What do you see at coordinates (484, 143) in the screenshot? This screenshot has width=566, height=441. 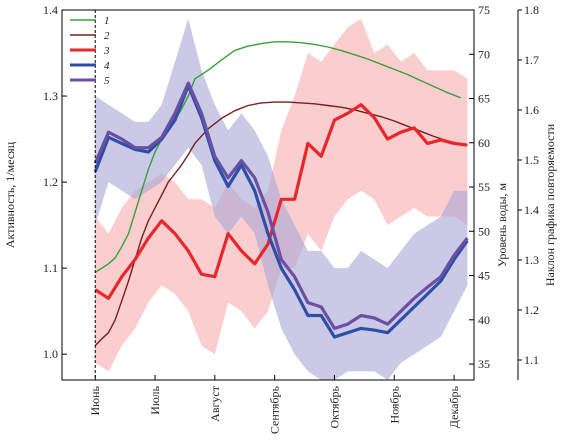 I see `right1-tick-label: 60` at bounding box center [484, 143].